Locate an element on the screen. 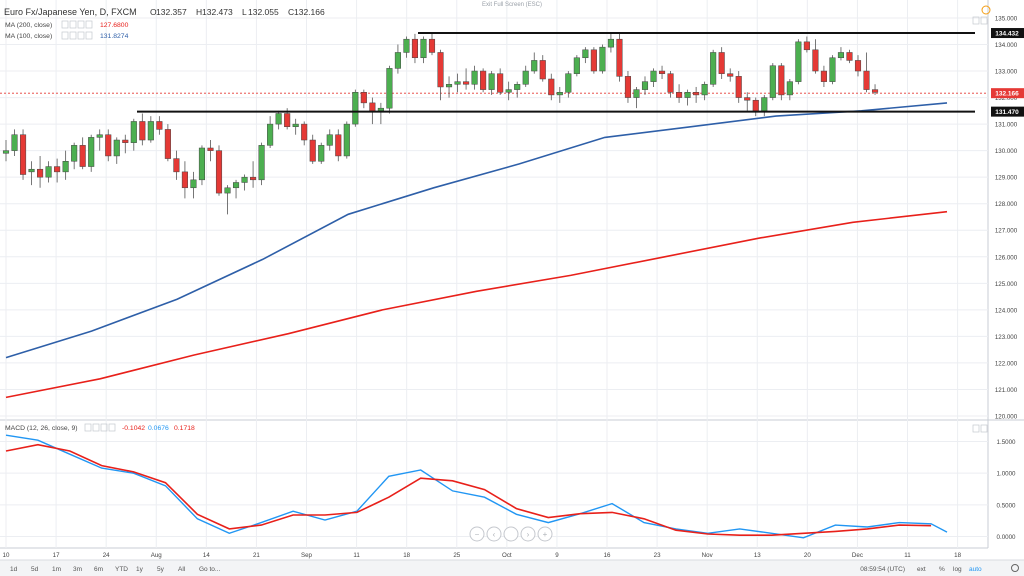 This screenshot has width=1024, height=576. reset-icon is located at coordinates (511, 534).